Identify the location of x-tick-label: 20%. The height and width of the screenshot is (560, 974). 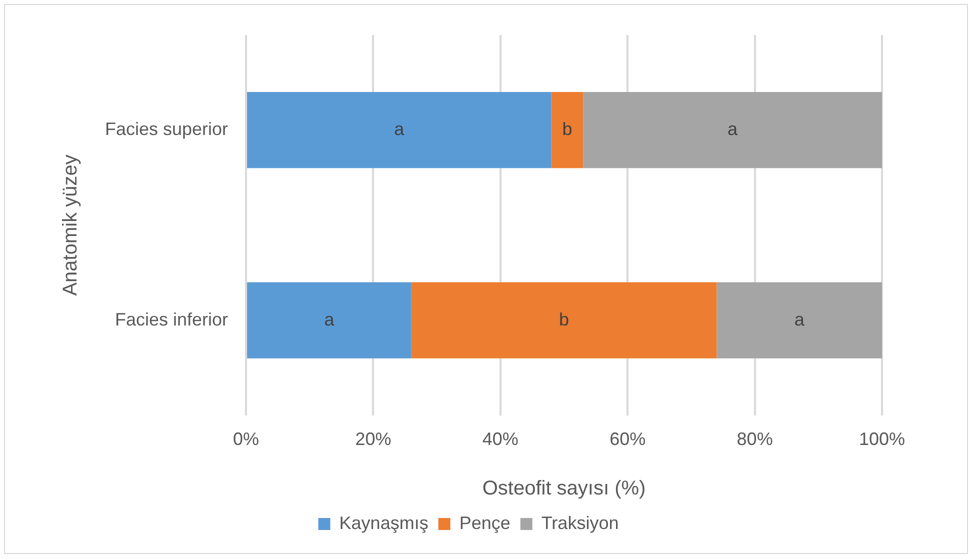
(373, 439).